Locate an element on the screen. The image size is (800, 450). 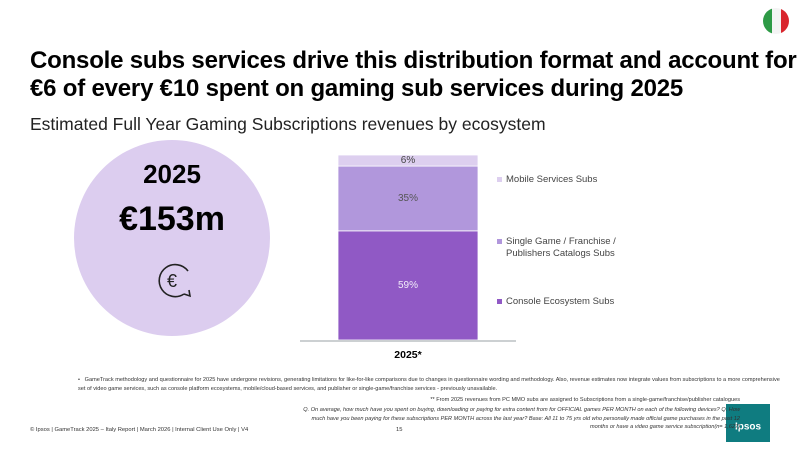
euro-icon: € is located at coordinates (175, 280).